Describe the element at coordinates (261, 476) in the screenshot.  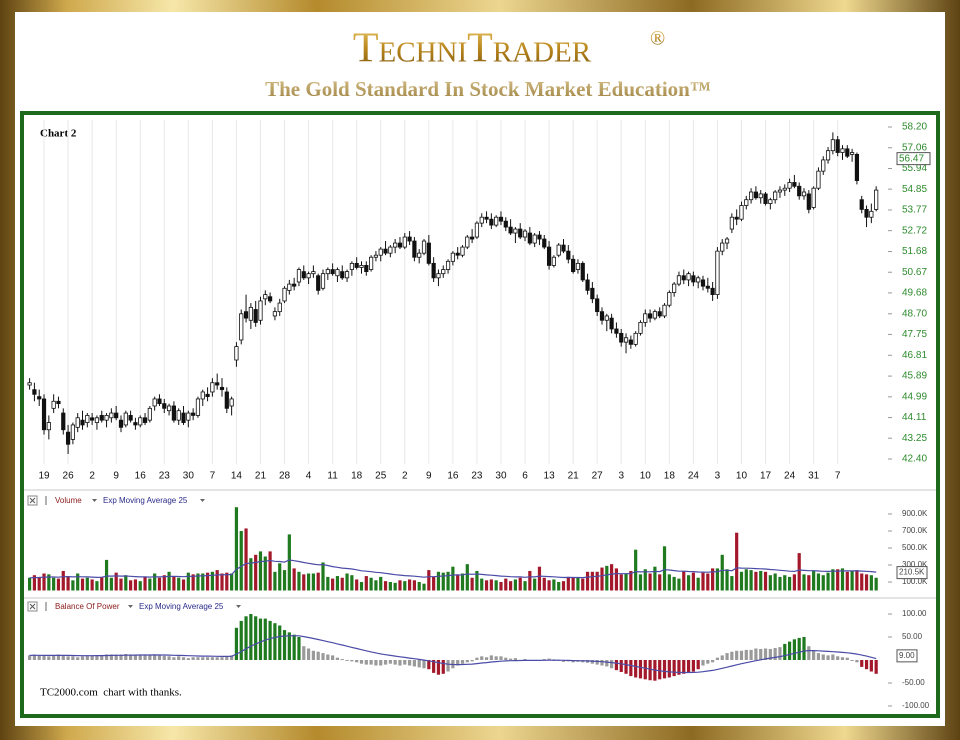
I see `x-tick-label: 21` at that location.